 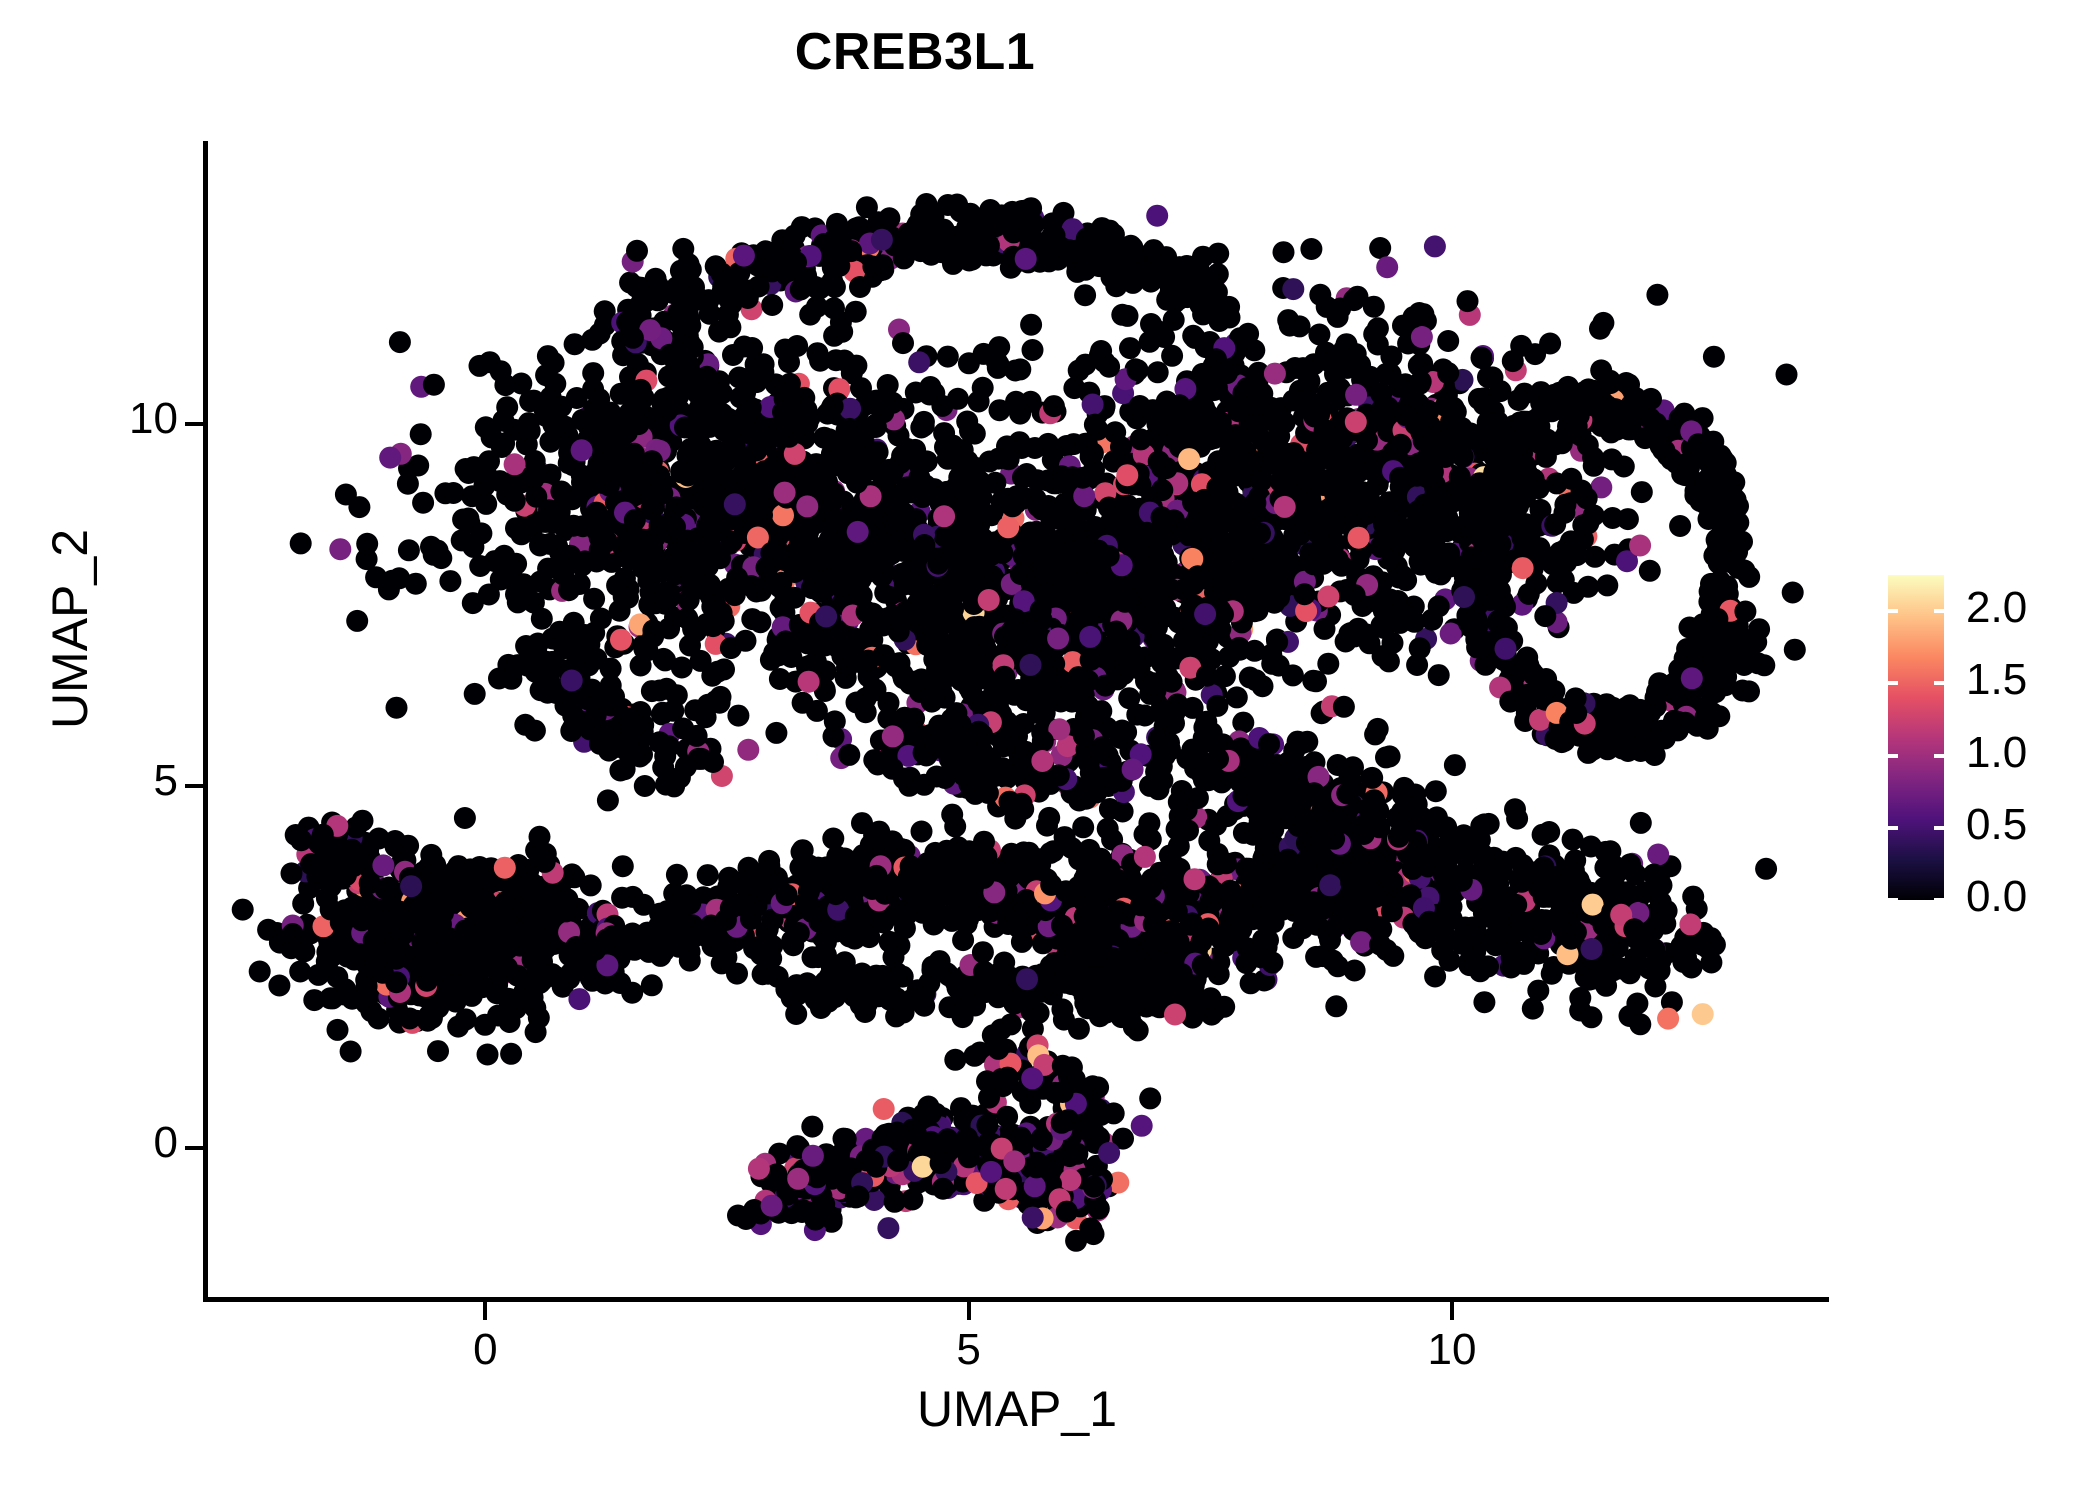 What do you see at coordinates (968, 1349) in the screenshot?
I see `x-tick-label: 5` at bounding box center [968, 1349].